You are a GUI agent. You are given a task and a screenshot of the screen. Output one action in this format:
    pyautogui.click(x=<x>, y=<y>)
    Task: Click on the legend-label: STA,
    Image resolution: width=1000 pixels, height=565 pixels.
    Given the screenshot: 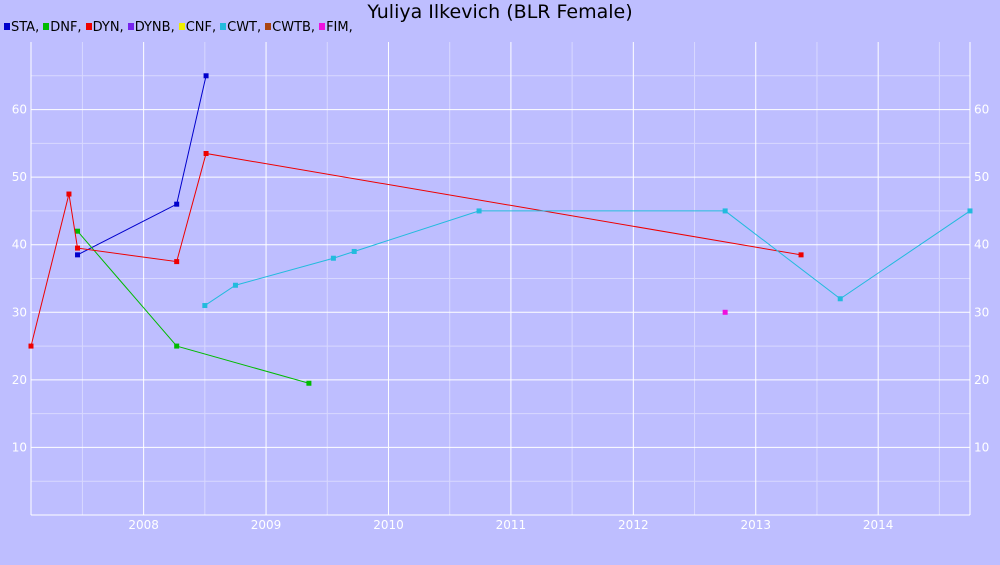 What is the action you would take?
    pyautogui.click(x=25, y=27)
    